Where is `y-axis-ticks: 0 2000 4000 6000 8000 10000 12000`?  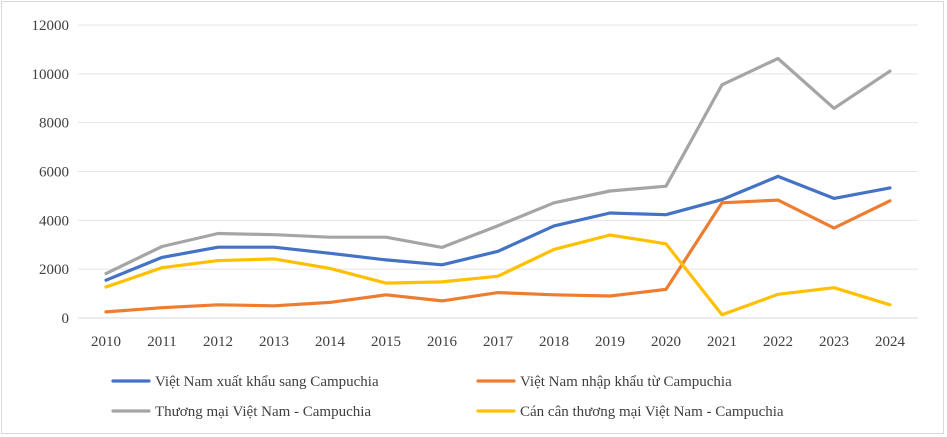 y-axis-ticks: 0 2000 4000 6000 8000 10000 12000 is located at coordinates (51, 172).